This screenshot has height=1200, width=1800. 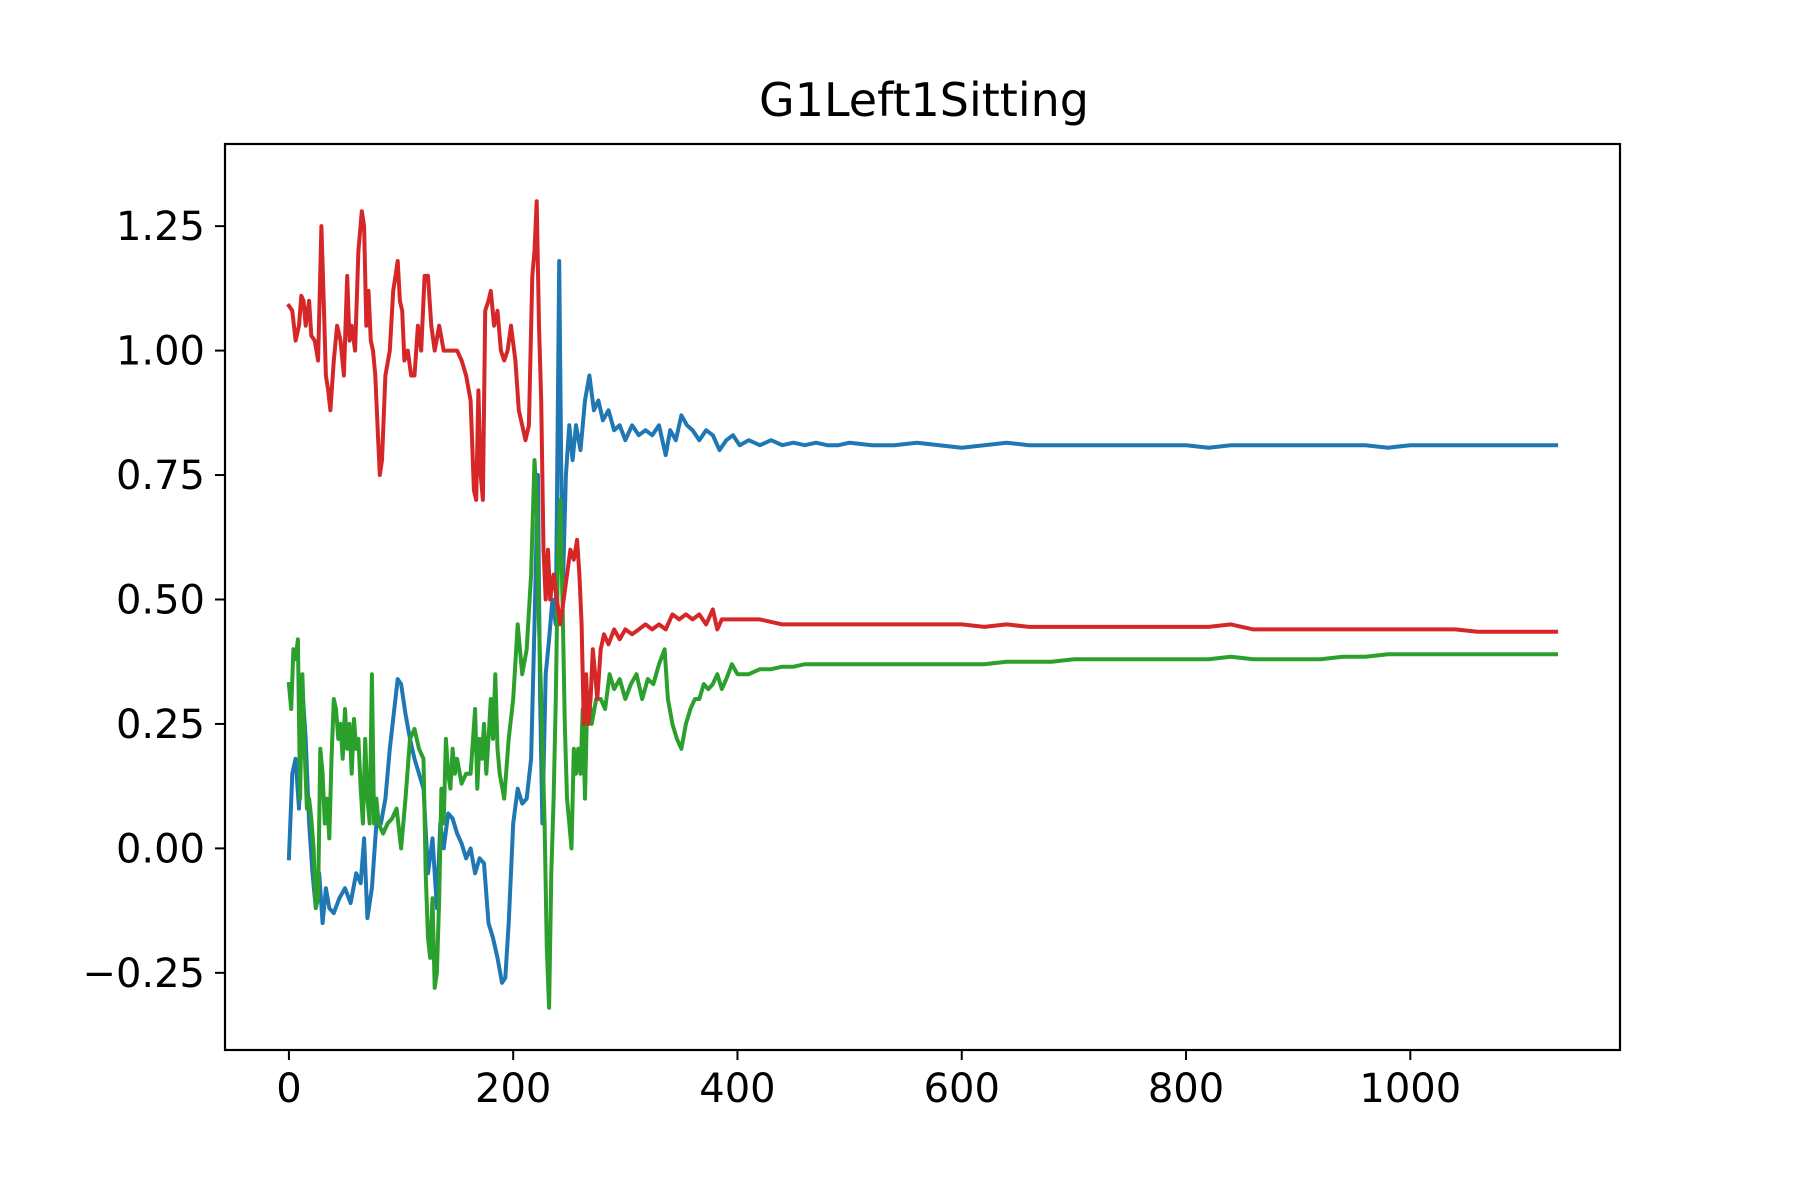 I want to click on y-tick-label: 0.25, so click(x=160, y=725).